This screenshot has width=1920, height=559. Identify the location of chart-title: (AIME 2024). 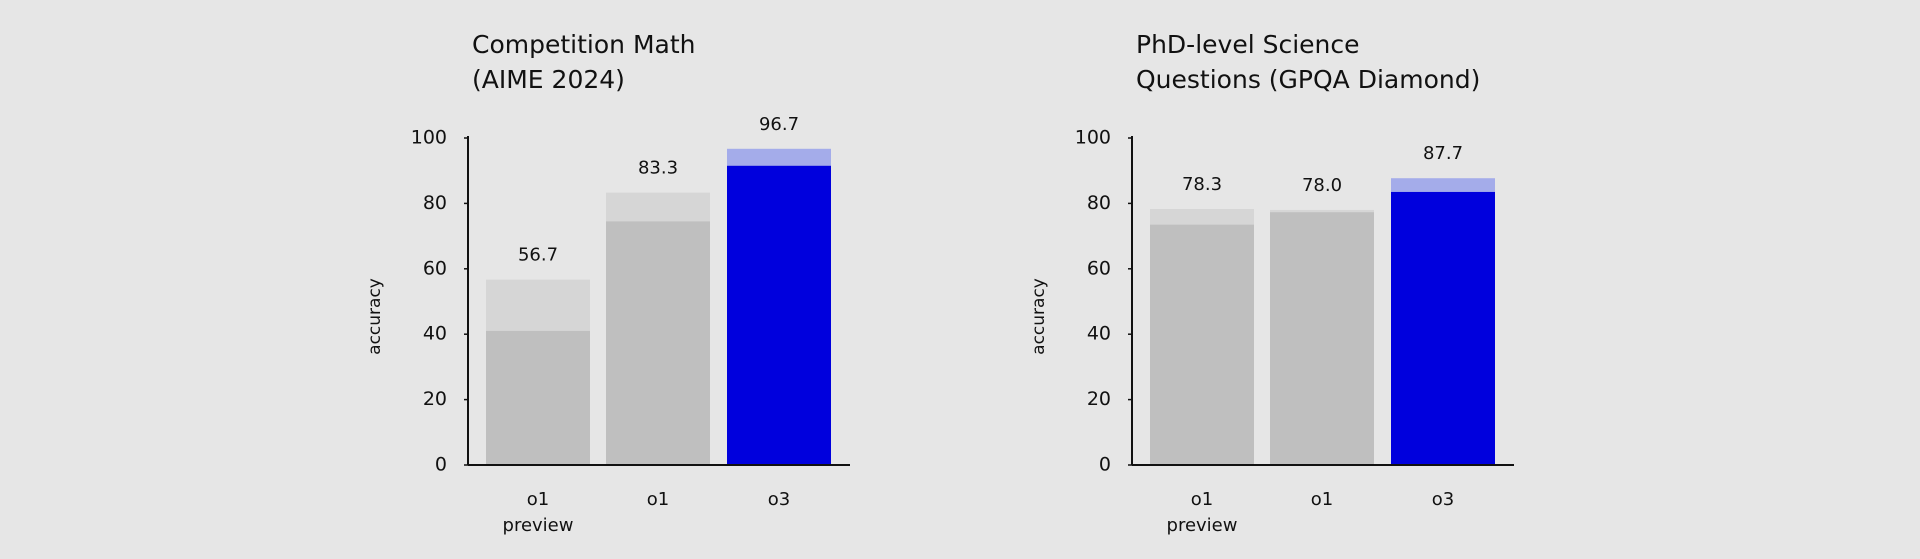
(548, 79).